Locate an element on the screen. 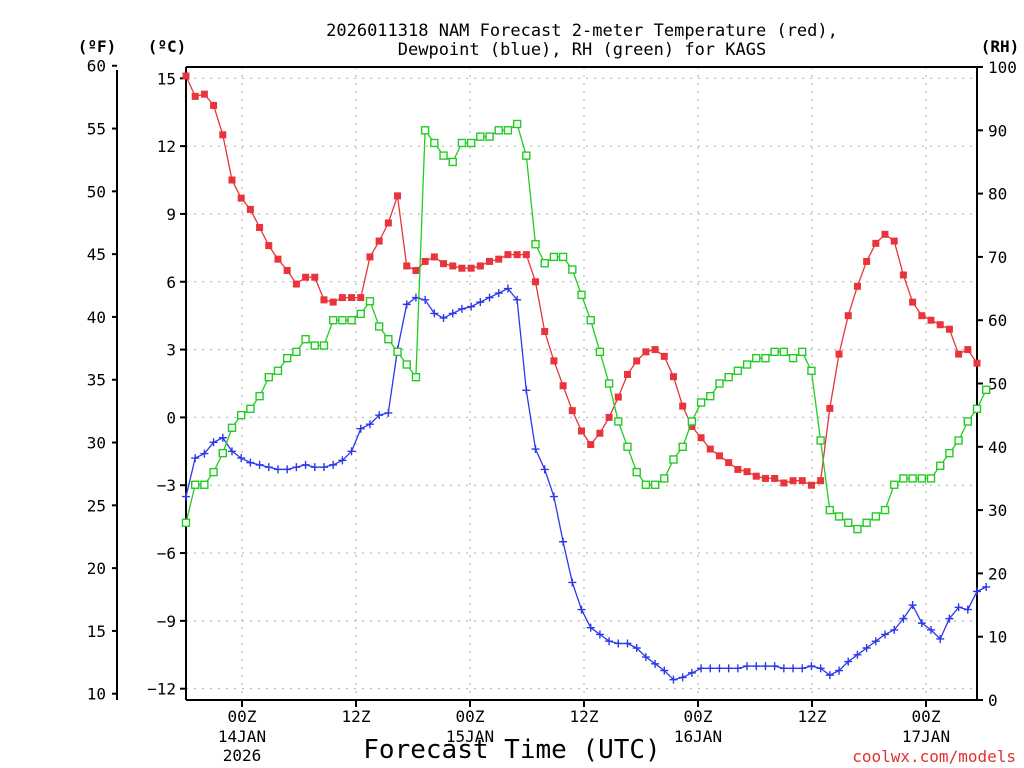 This screenshot has height=768, width=1024. credit-text: coolwx.com/models is located at coordinates (934, 756).